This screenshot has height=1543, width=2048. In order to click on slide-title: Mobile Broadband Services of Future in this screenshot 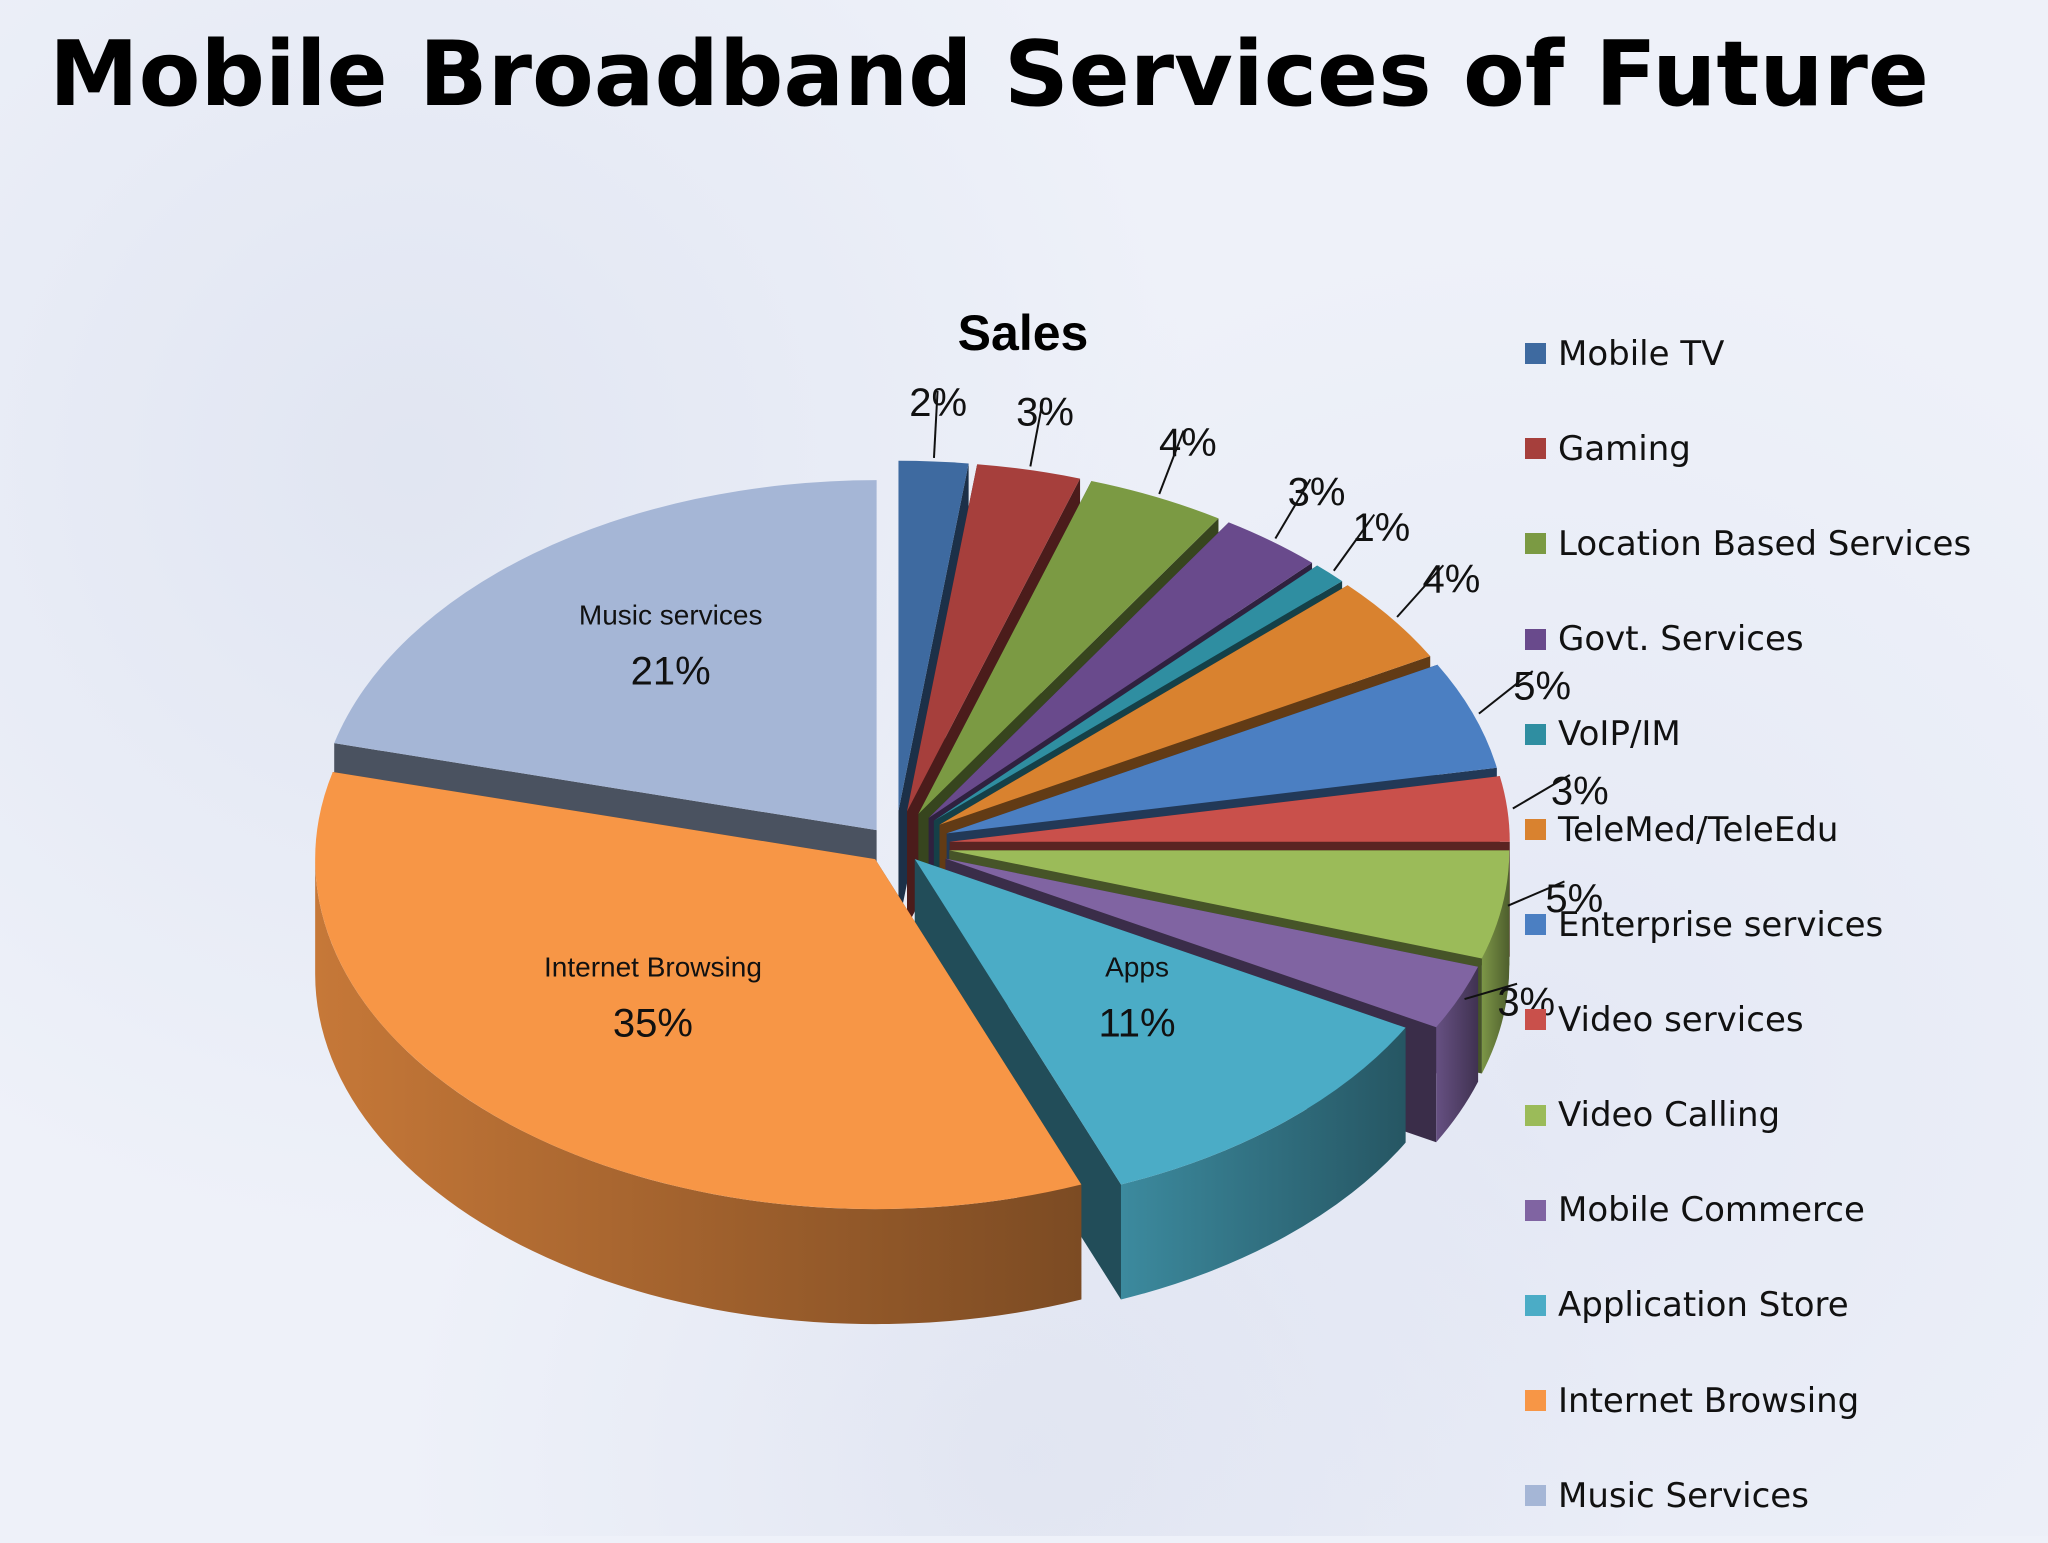, I will do `click(989, 74)`.